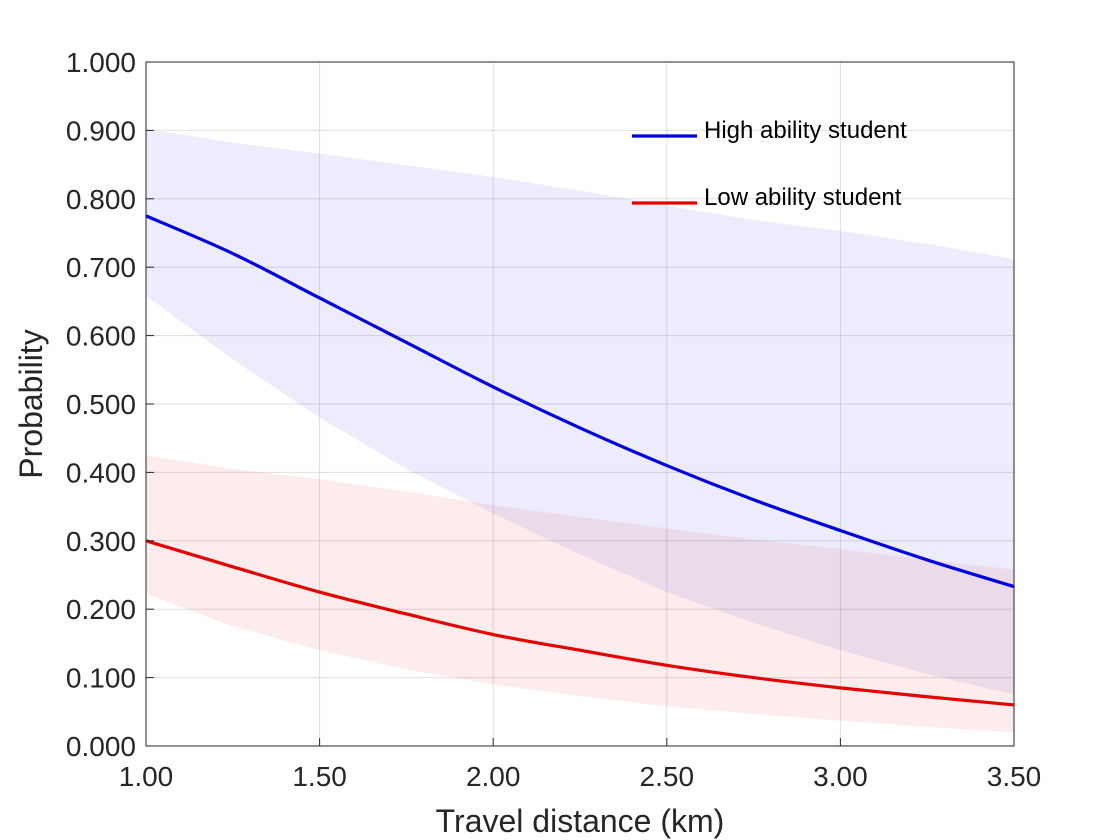 This screenshot has width=1120, height=840. What do you see at coordinates (101, 62) in the screenshot?
I see `y-tick-label: 1.000` at bounding box center [101, 62].